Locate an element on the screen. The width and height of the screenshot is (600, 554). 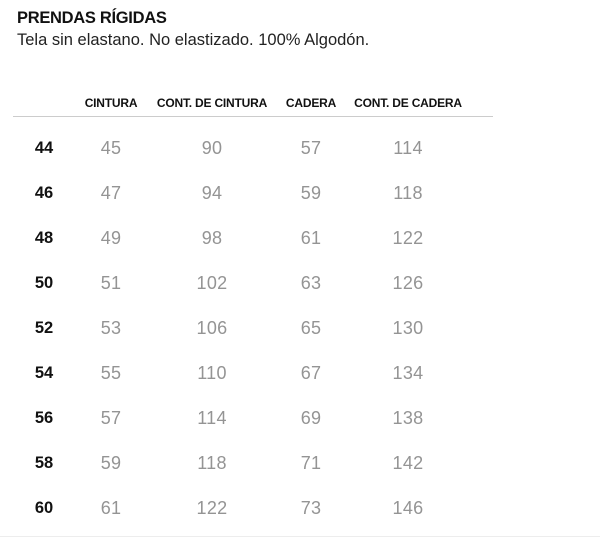
measurement-cell: 73 is located at coordinates (311, 508).